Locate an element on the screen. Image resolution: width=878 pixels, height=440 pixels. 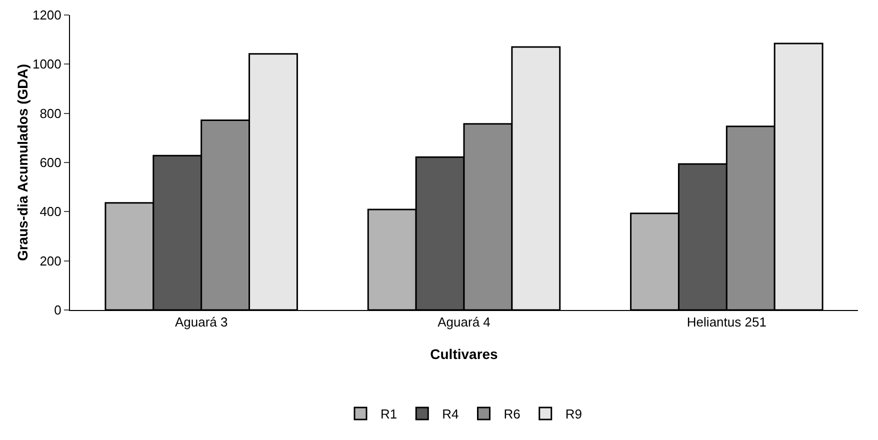
x-axis-title: Cultivares is located at coordinates (464, 354).